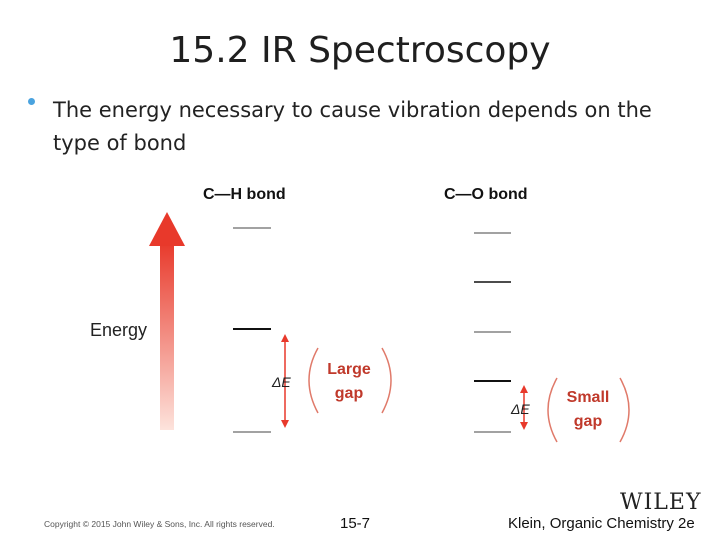  I want to click on energy-label: Energy, so click(118, 330).